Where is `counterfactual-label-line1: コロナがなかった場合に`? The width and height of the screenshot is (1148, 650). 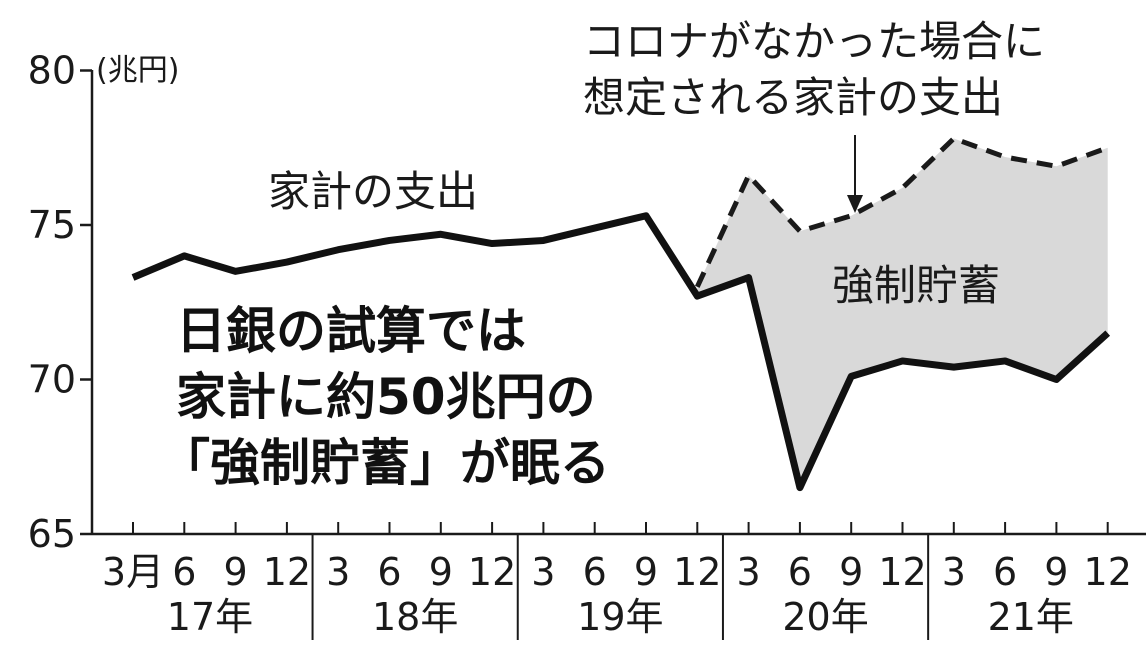 counterfactual-label-line1: コロナがなかった場合に is located at coordinates (814, 41).